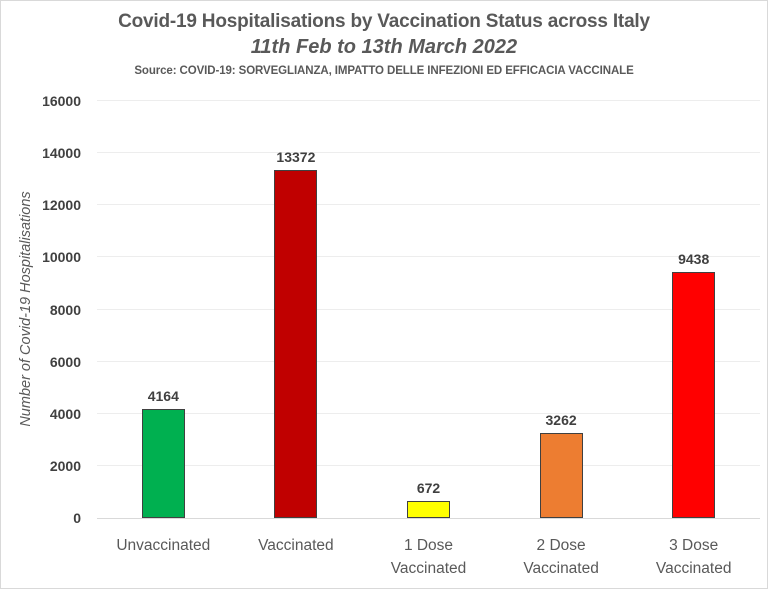  What do you see at coordinates (65, 361) in the screenshot?
I see `y-tick-label: 6000` at bounding box center [65, 361].